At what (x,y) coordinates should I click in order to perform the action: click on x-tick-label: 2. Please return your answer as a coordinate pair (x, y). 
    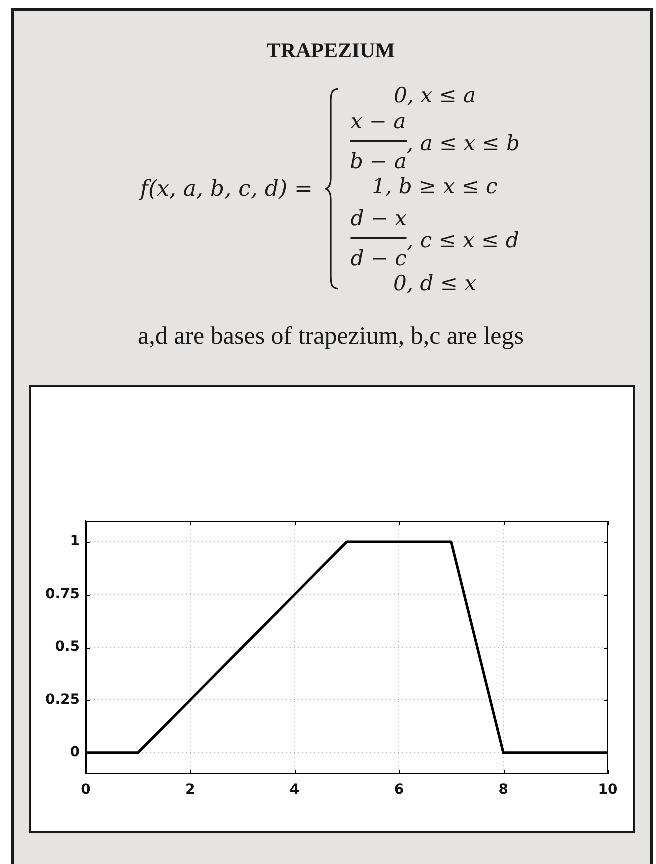
    Looking at the image, I should click on (191, 790).